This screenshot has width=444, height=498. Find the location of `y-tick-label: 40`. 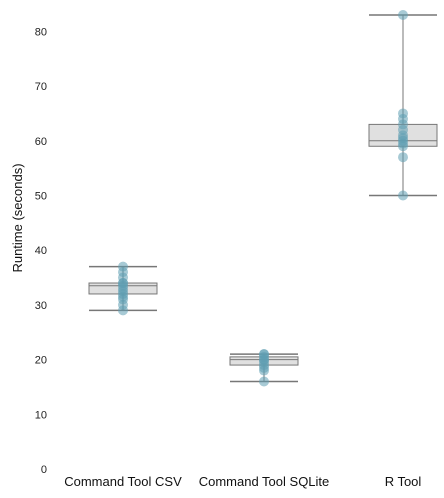

y-tick-label: 40 is located at coordinates (41, 251).